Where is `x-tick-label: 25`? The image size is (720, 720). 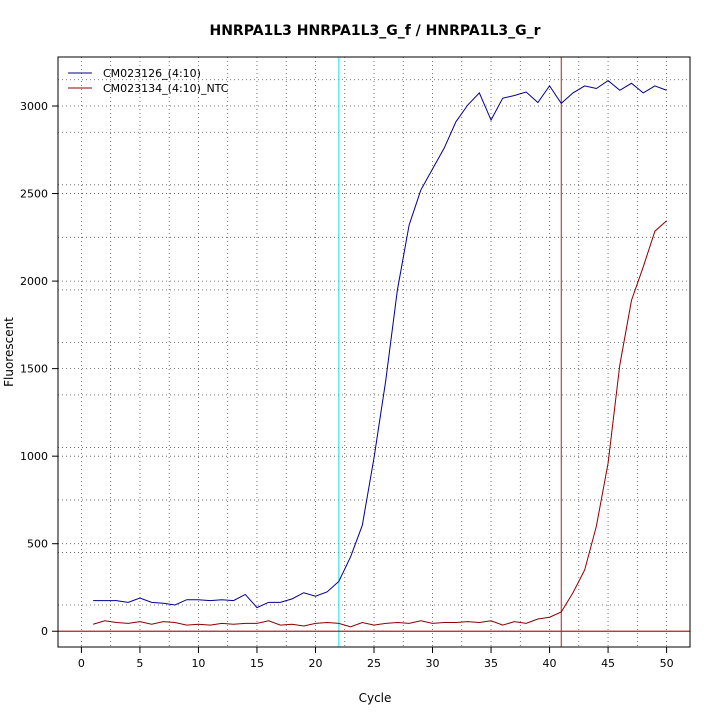 x-tick-label: 25 is located at coordinates (374, 663).